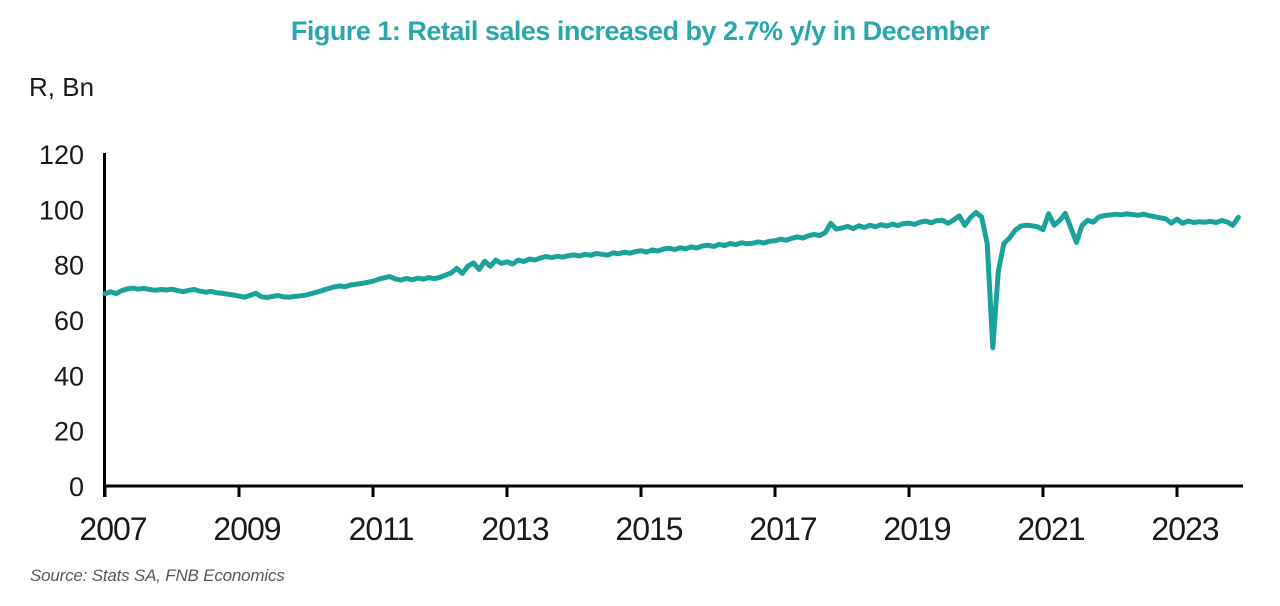  What do you see at coordinates (69, 432) in the screenshot?
I see `y-tick-label: 20` at bounding box center [69, 432].